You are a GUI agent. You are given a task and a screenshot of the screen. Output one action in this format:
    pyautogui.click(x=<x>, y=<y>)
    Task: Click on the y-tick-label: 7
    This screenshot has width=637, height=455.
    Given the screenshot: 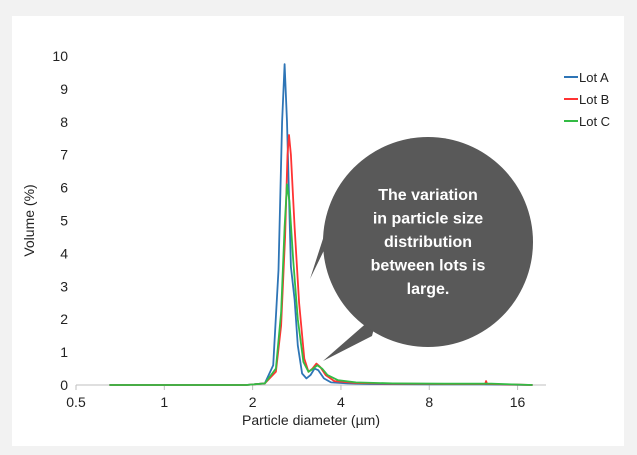 What is the action you would take?
    pyautogui.click(x=64, y=155)
    